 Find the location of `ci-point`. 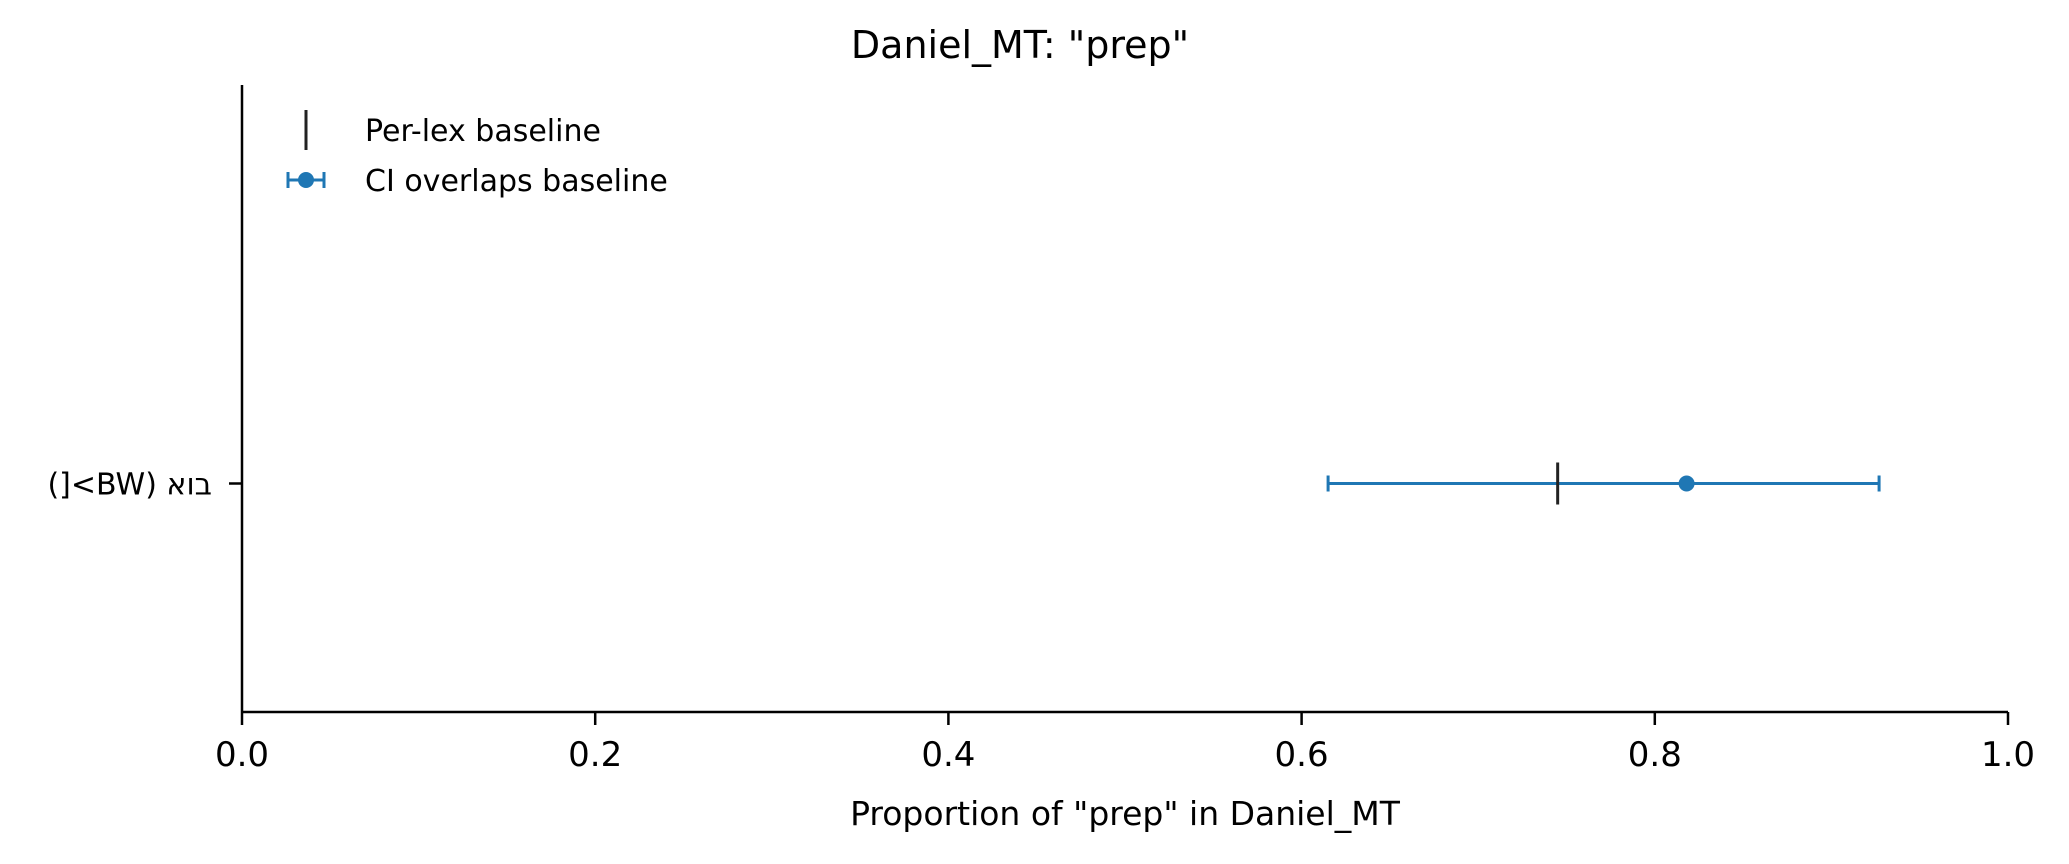

ci-point is located at coordinates (1686, 483).